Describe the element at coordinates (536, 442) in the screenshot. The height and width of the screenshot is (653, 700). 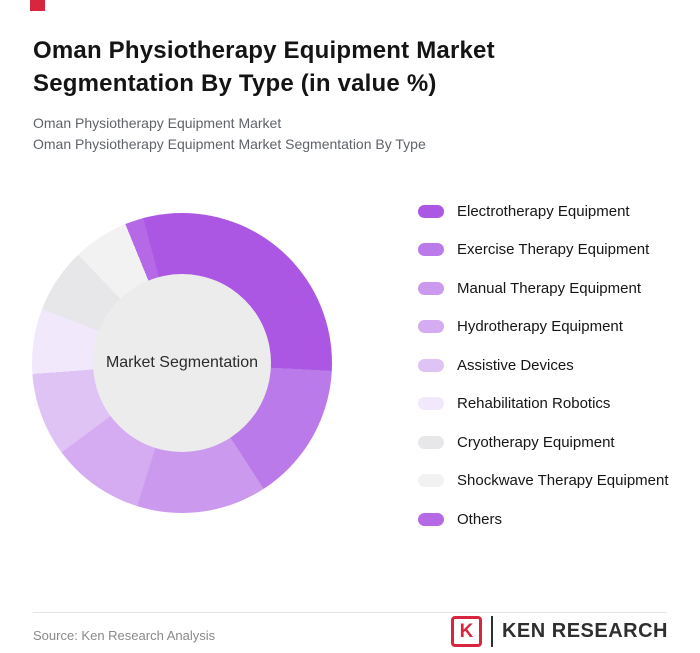
I see `legend-label: Cryotherapy Equipment` at that location.